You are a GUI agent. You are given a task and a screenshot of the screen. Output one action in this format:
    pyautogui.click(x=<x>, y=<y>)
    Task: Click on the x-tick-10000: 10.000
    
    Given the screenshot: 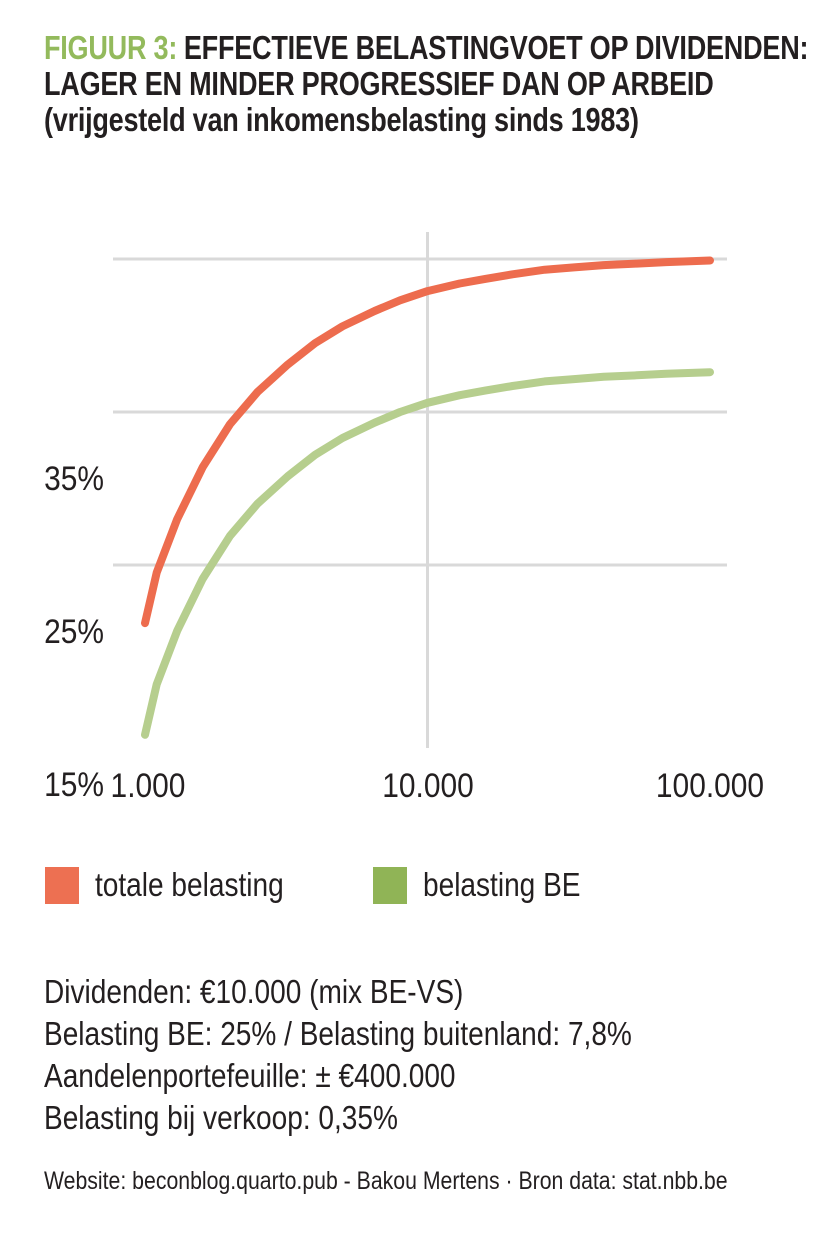 What is the action you would take?
    pyautogui.click(x=428, y=786)
    